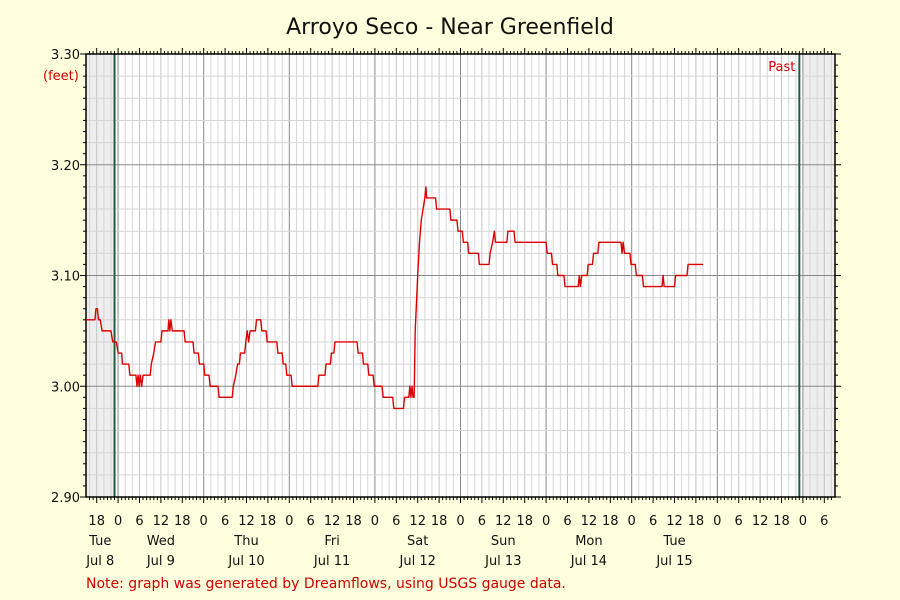 Image resolution: width=900 pixels, height=600 pixels. Describe the element at coordinates (331, 561) in the screenshot. I see `date-label: Jul 11` at that location.